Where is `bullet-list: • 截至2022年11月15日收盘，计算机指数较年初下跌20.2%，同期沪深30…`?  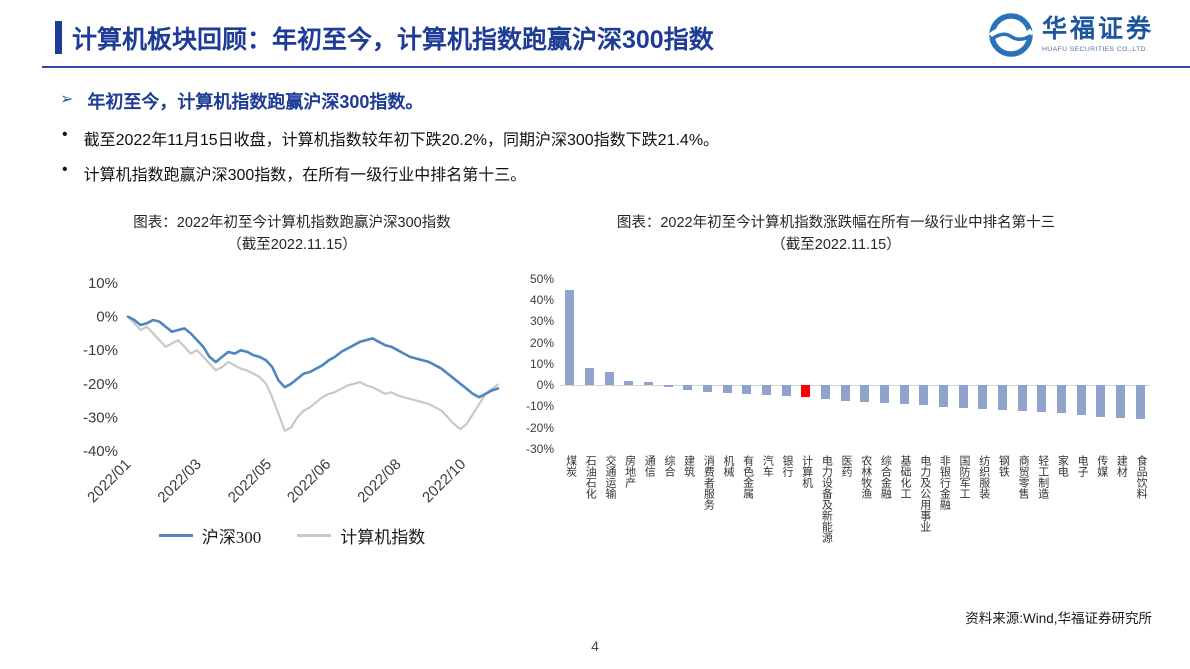
bullet-list: • 截至2022年11月15日收盘，计算机指数较年初下跌20.2%，同期沪深30… is located at coordinates (390, 161).